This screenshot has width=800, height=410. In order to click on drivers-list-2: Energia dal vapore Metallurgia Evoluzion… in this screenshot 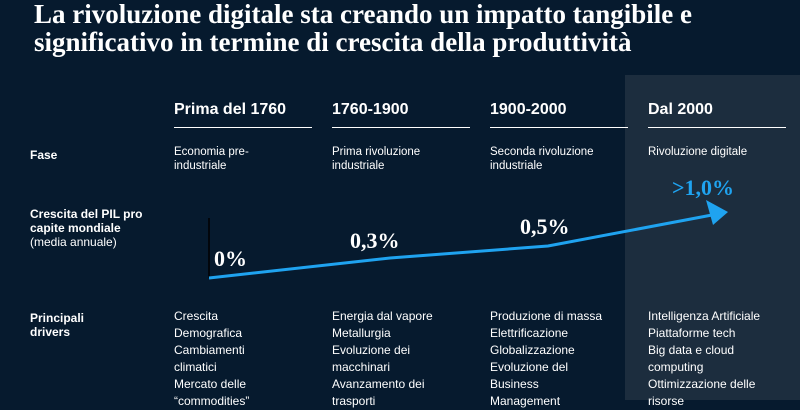, I will do `click(402, 359)`.